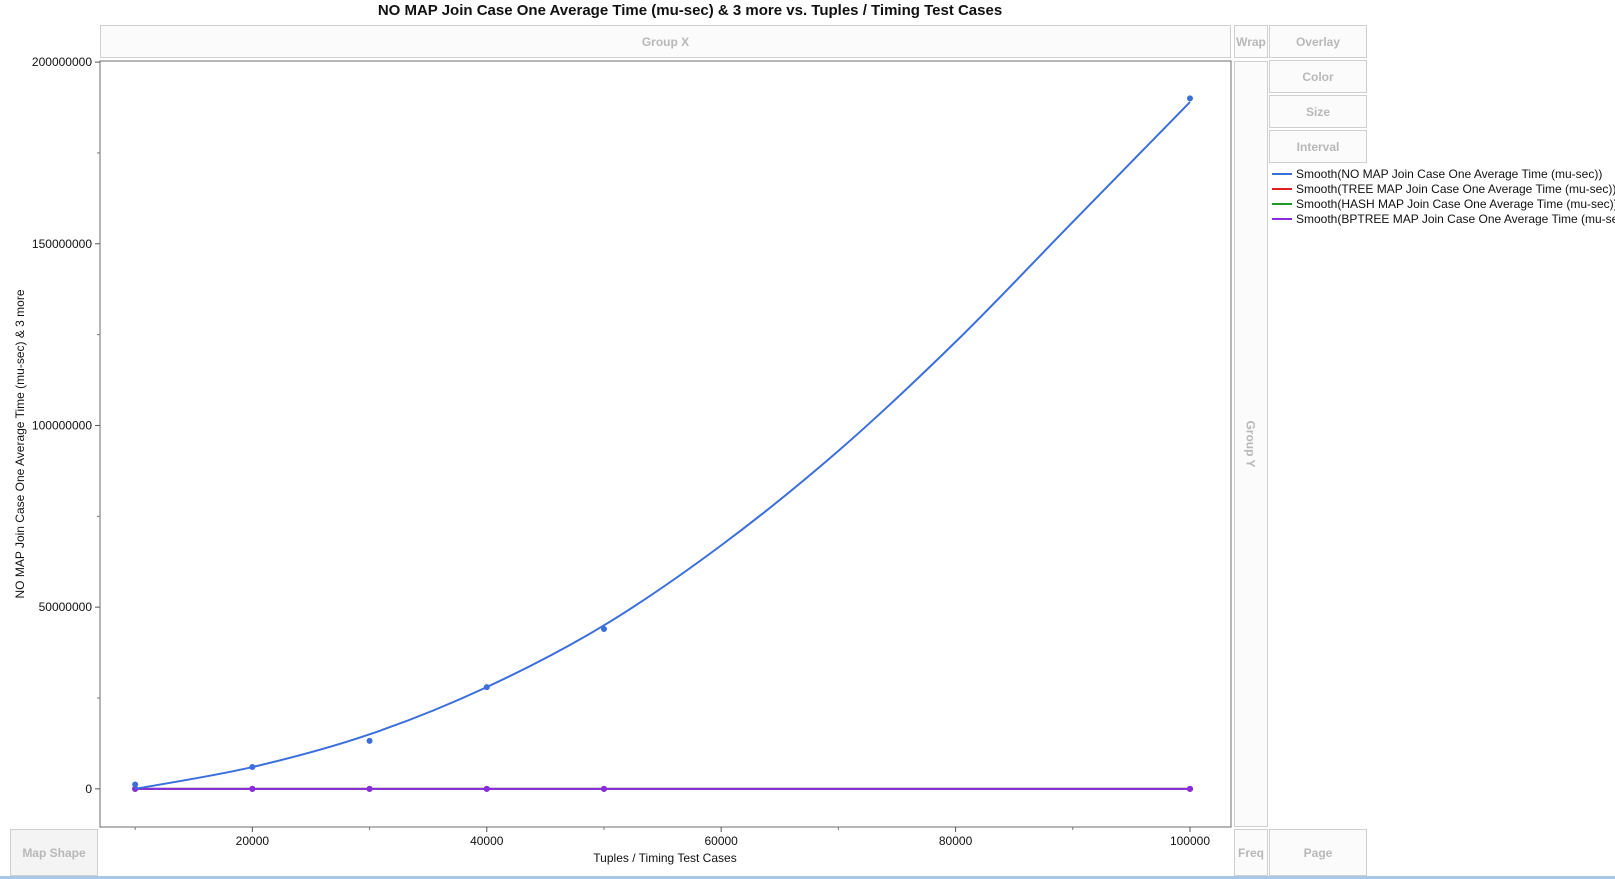  What do you see at coordinates (66, 607) in the screenshot?
I see `y-tick-label: 50000000` at bounding box center [66, 607].